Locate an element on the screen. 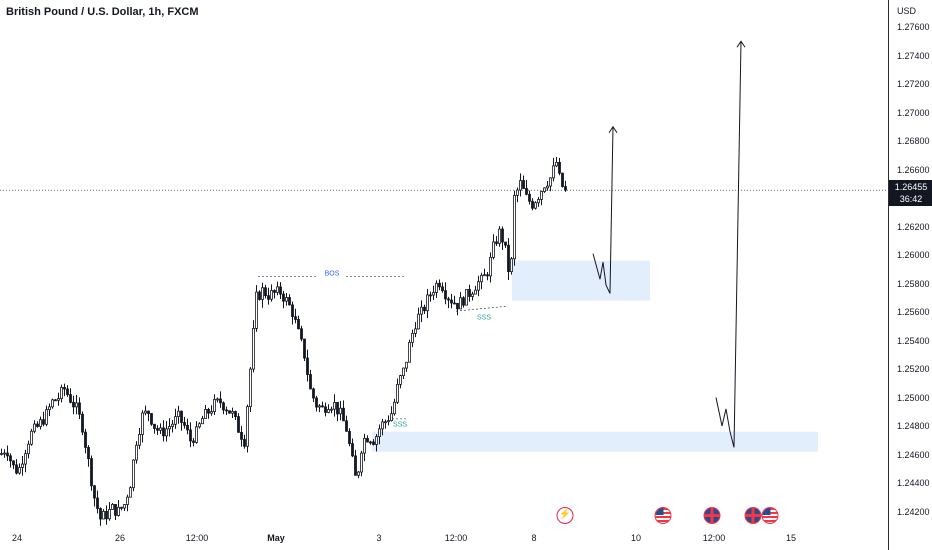 This screenshot has width=932, height=550. time-tick: 15 is located at coordinates (791, 538).